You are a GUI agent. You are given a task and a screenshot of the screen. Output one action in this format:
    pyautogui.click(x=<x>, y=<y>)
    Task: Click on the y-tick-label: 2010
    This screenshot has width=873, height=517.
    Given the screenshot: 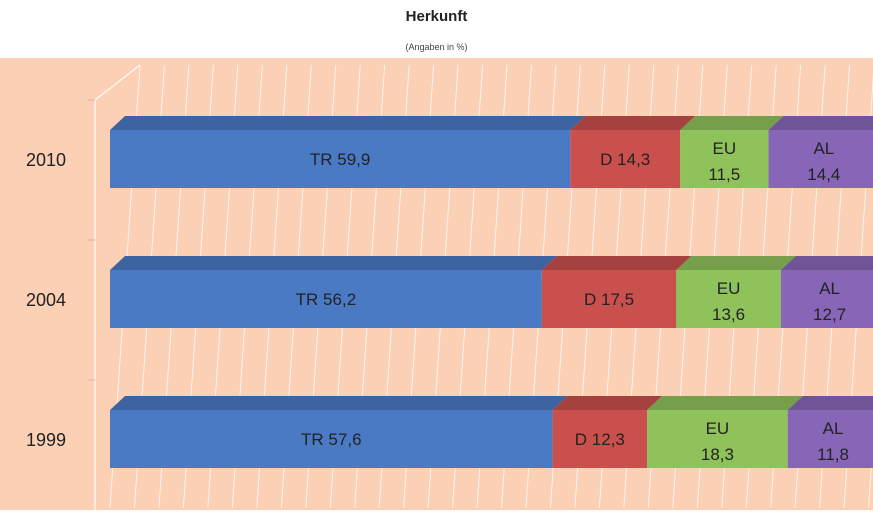 What is the action you would take?
    pyautogui.click(x=46, y=160)
    